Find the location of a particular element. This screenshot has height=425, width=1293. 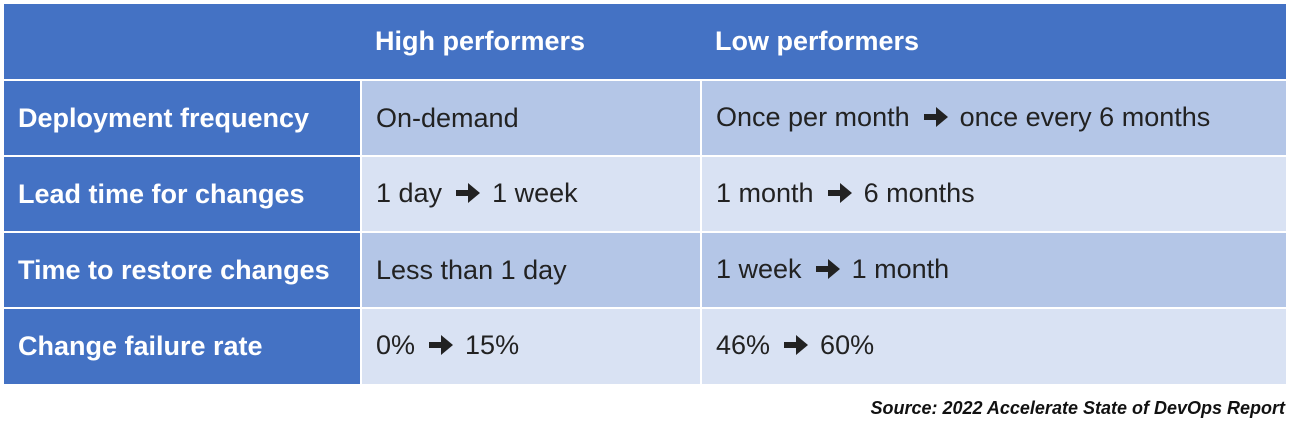

range-from: Once per month is located at coordinates (813, 116).